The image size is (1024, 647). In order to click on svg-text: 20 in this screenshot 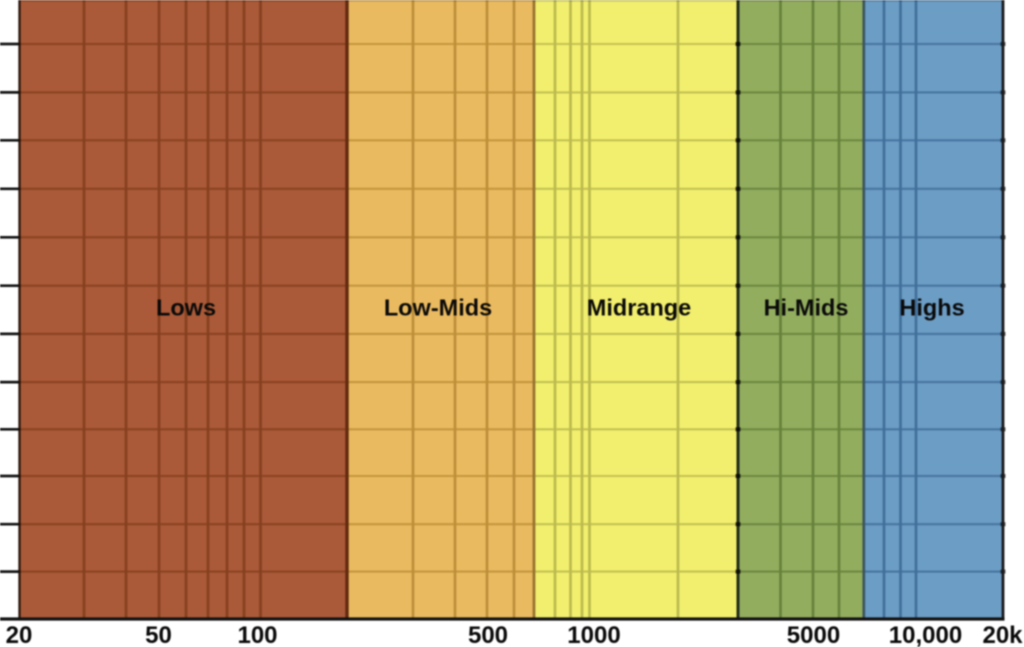, I will do `click(19, 634)`.